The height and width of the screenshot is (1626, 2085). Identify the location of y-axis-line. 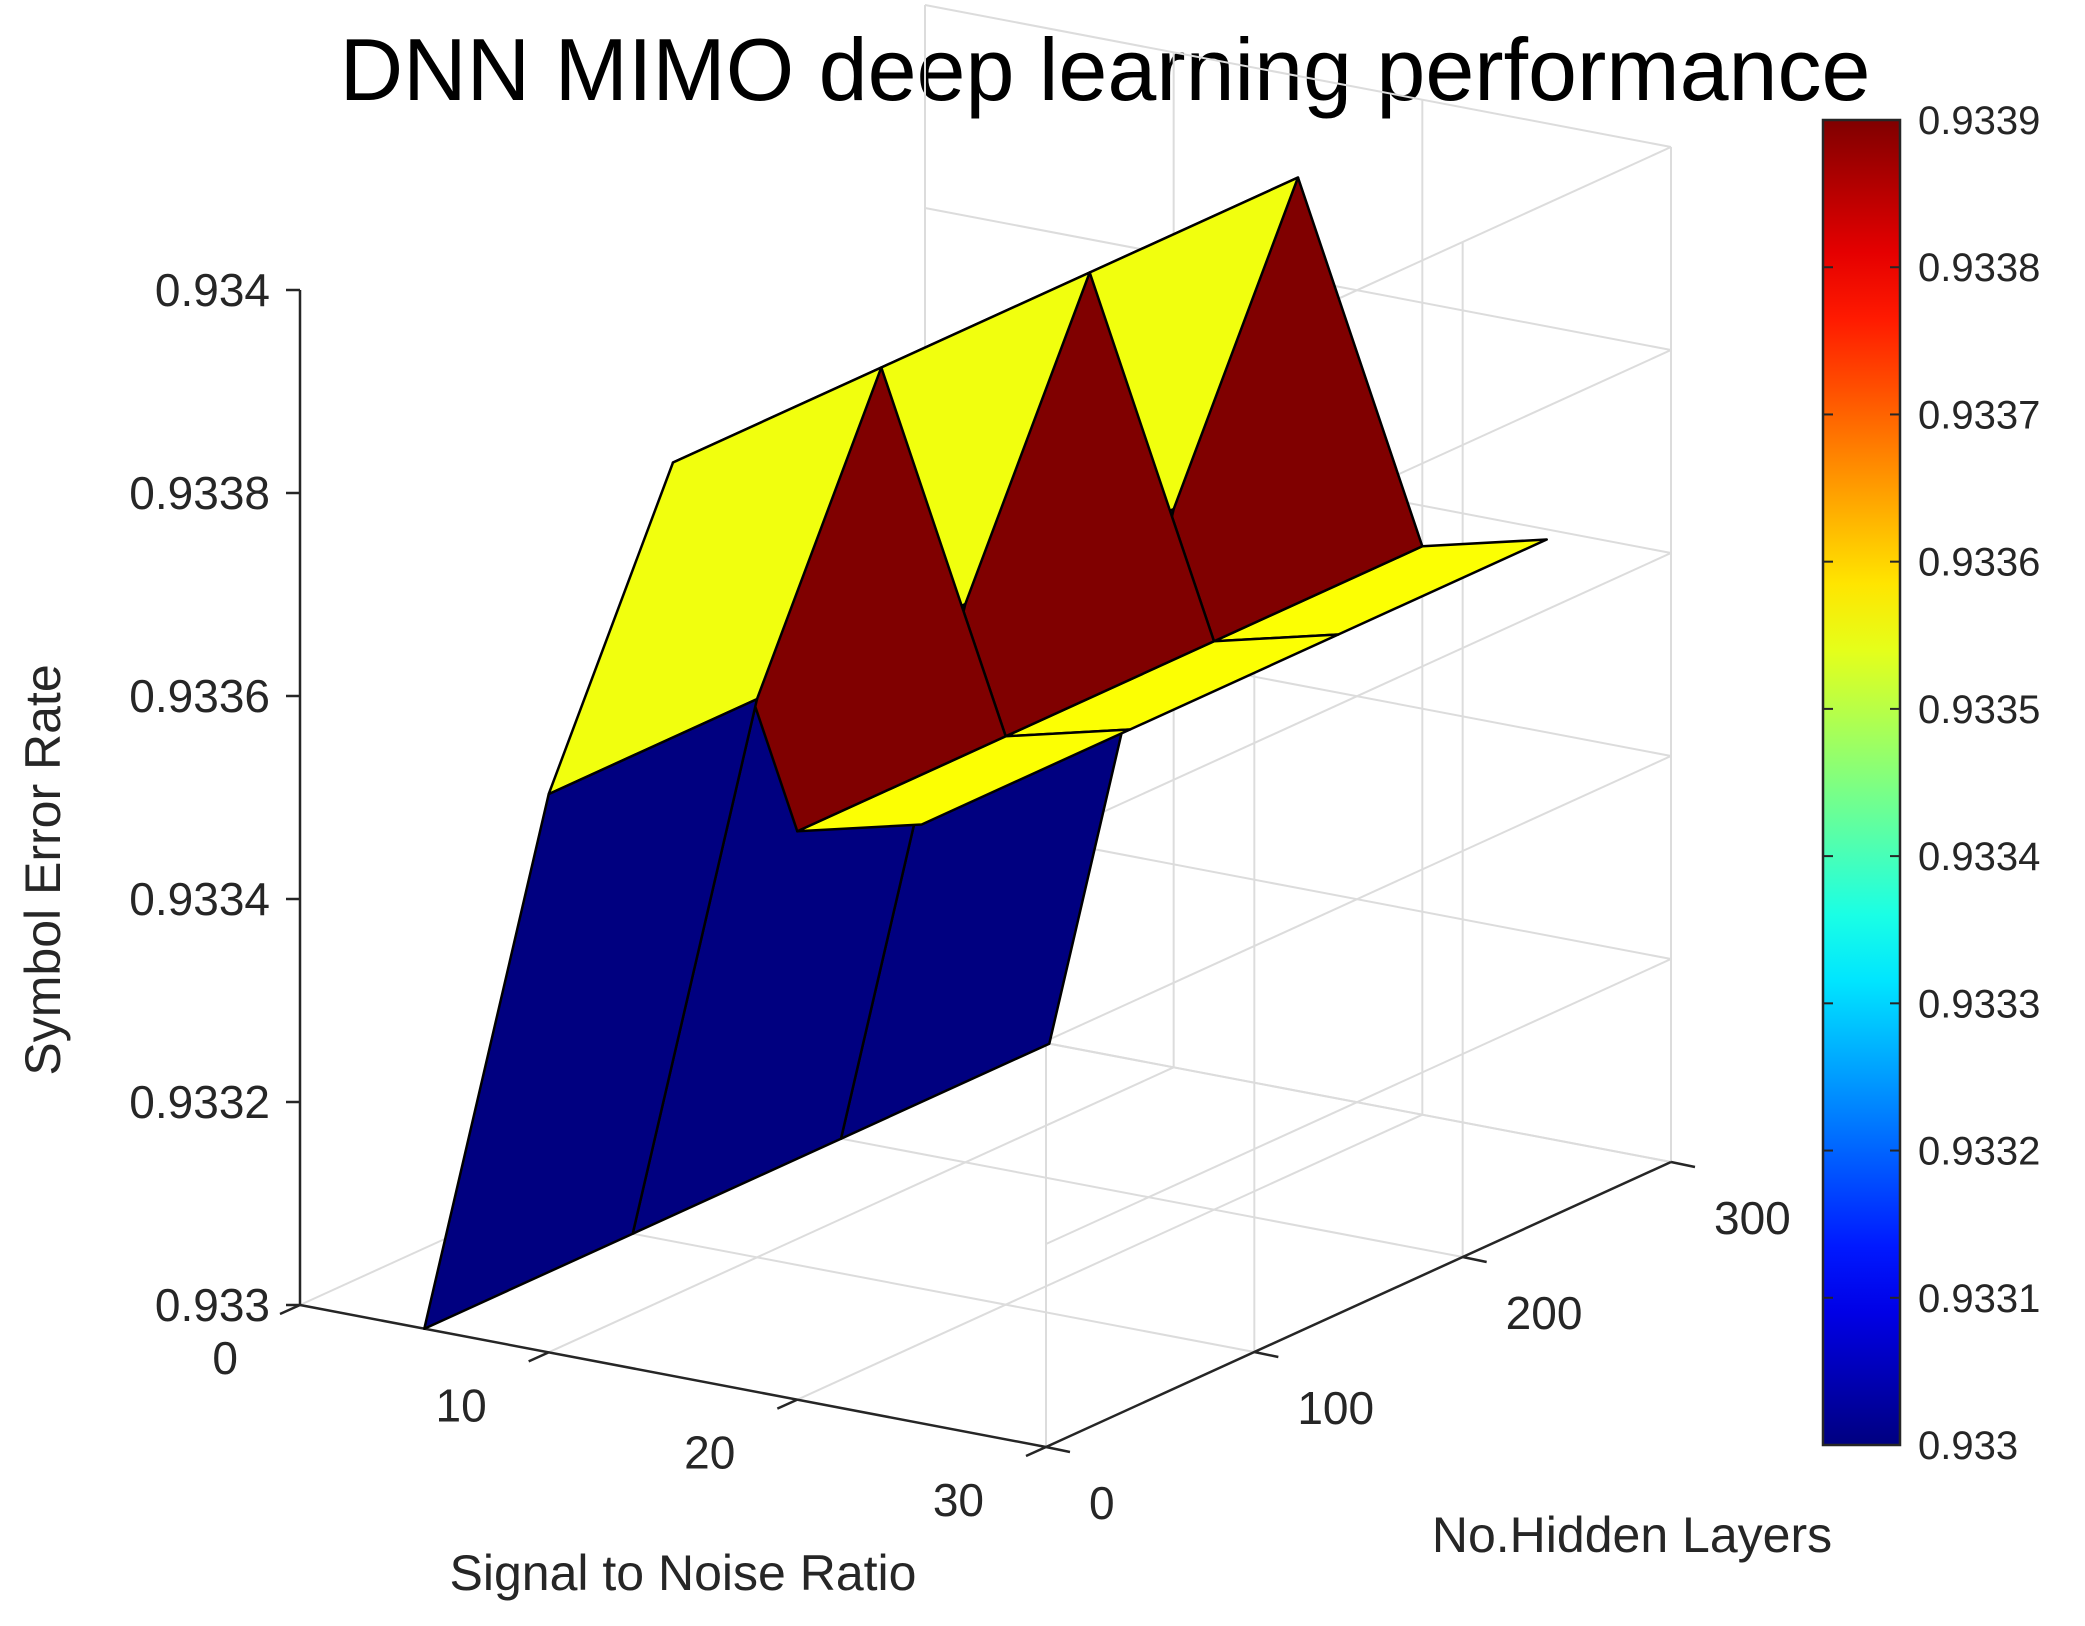
(1358, 1304).